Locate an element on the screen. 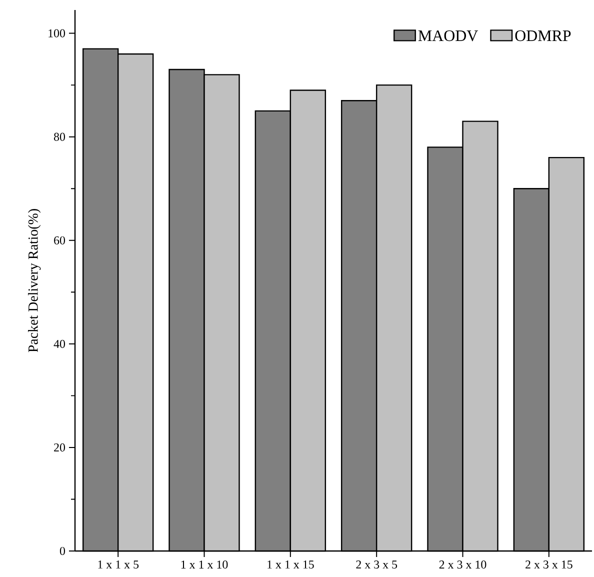 This screenshot has width=594, height=577. y-tick-label: 60 is located at coordinates (60, 240).